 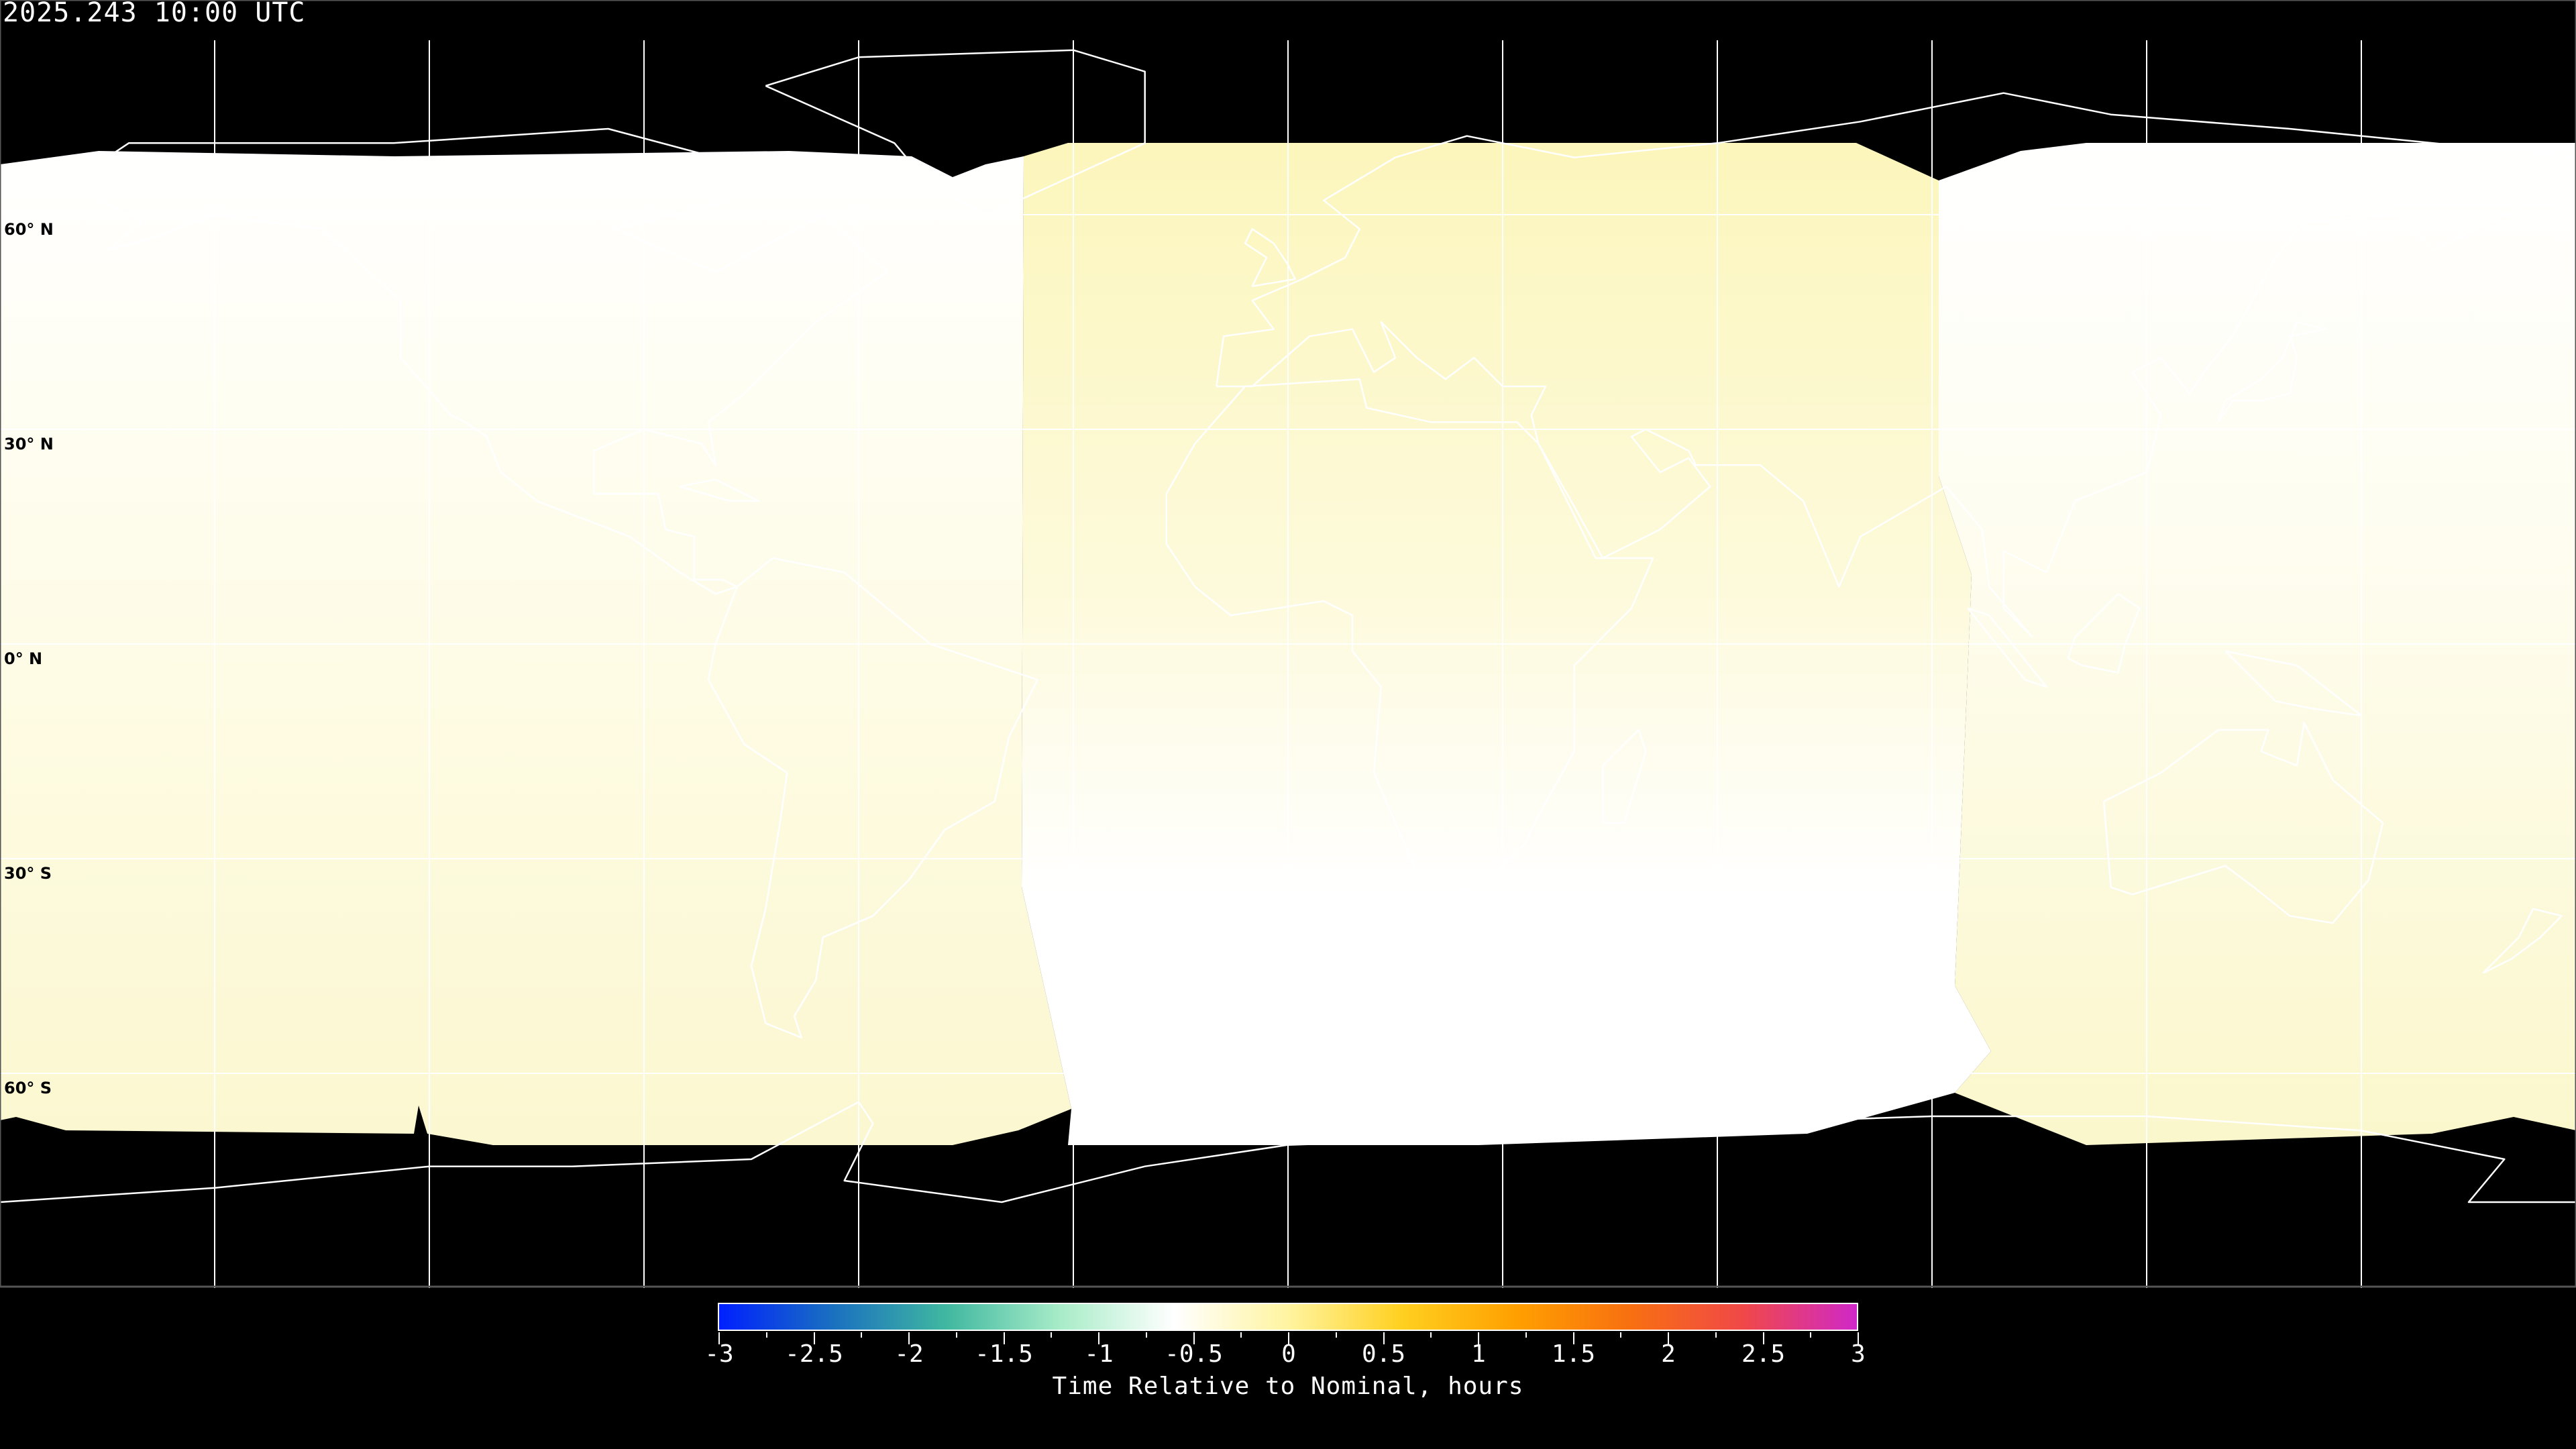 What do you see at coordinates (1288, 1173) in the screenshot?
I see `coastline-antarctica` at bounding box center [1288, 1173].